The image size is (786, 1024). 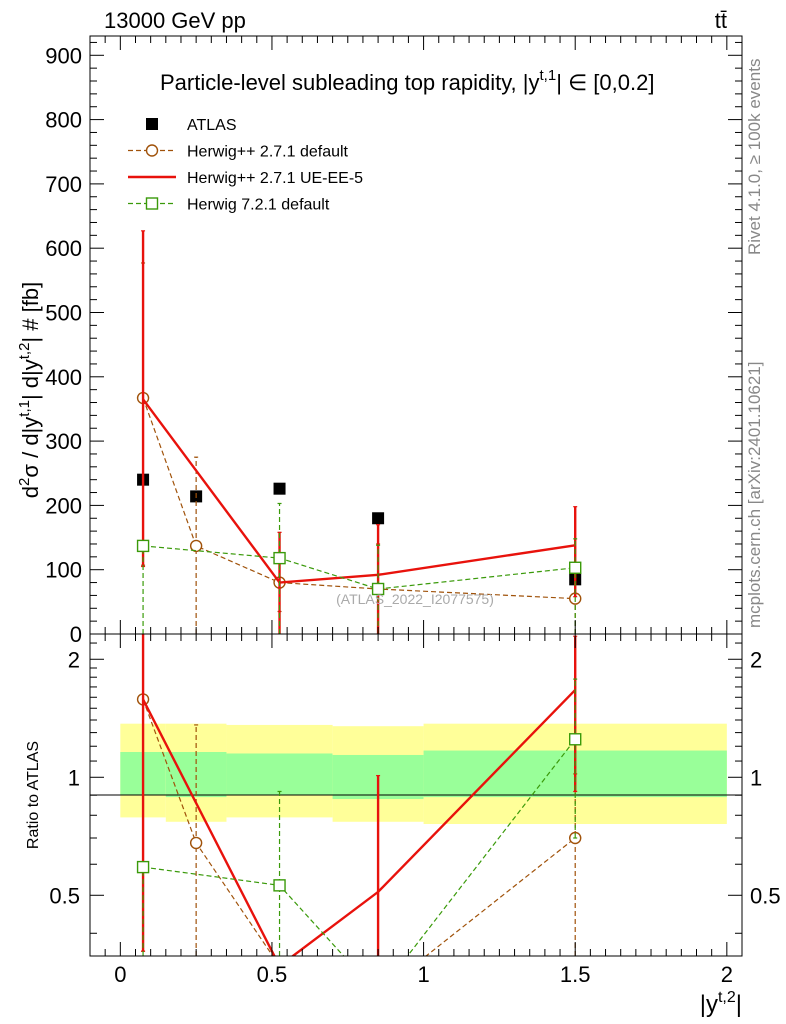 I want to click on ratio-x-tick-label: 1.5, so click(x=575, y=974).